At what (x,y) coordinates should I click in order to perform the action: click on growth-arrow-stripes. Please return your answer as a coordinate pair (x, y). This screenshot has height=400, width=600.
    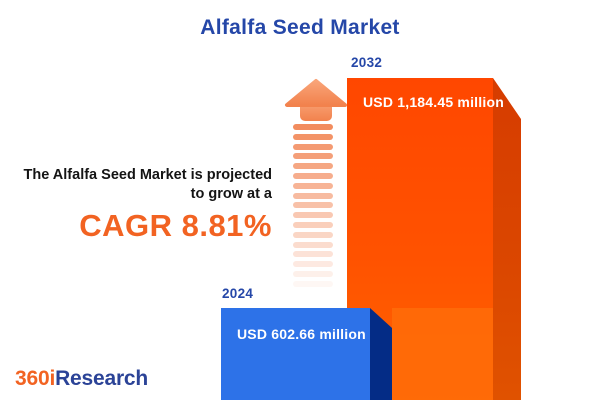
    Looking at the image, I should click on (313, 207).